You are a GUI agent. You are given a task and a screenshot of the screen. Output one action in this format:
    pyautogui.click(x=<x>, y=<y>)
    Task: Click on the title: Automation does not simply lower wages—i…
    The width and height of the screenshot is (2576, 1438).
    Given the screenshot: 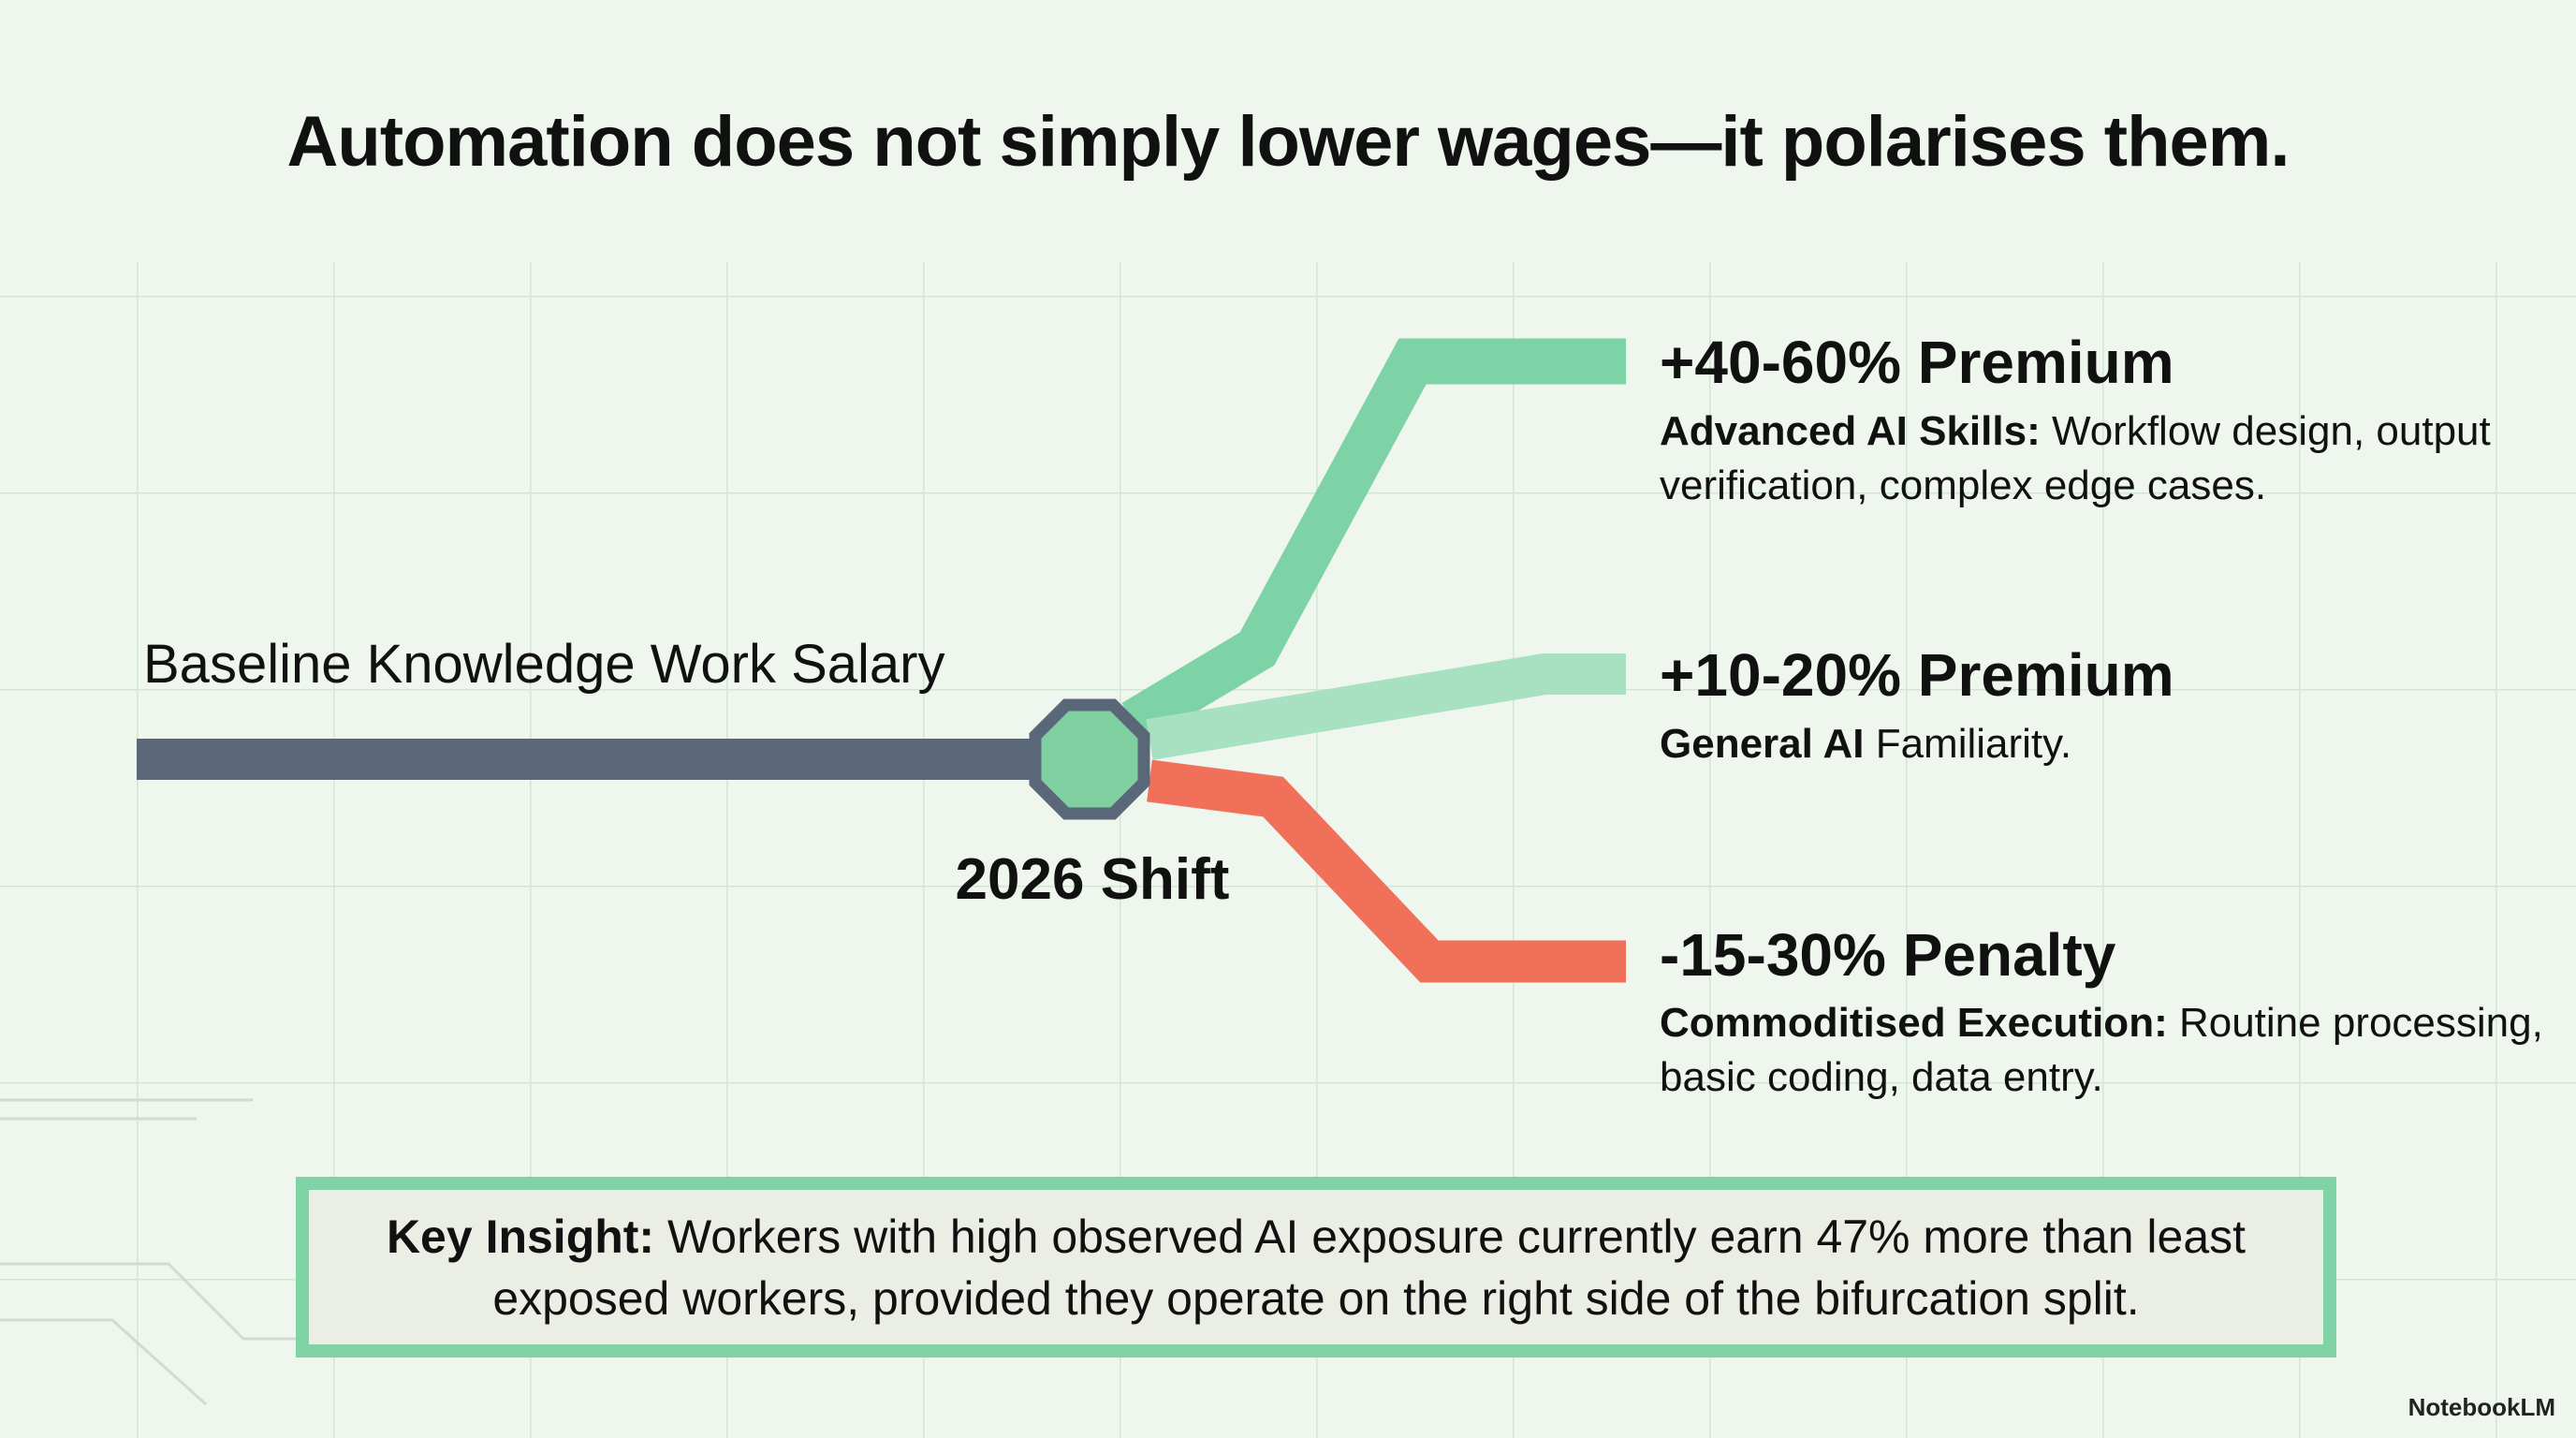 What is the action you would take?
    pyautogui.click(x=1288, y=142)
    